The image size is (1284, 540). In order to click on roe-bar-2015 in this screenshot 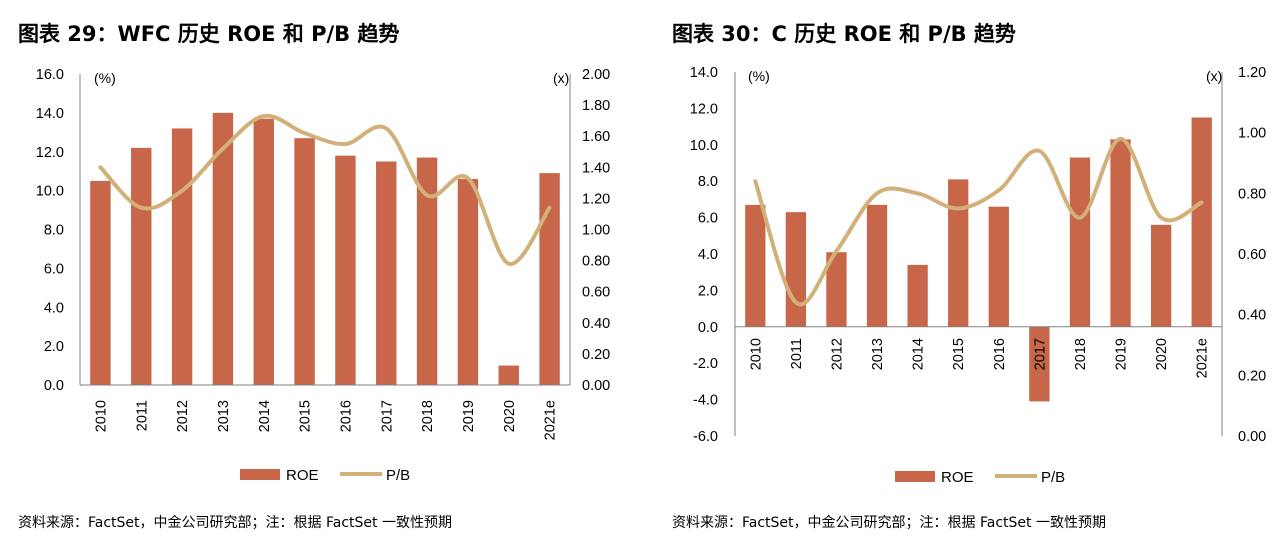, I will do `click(304, 261)`.